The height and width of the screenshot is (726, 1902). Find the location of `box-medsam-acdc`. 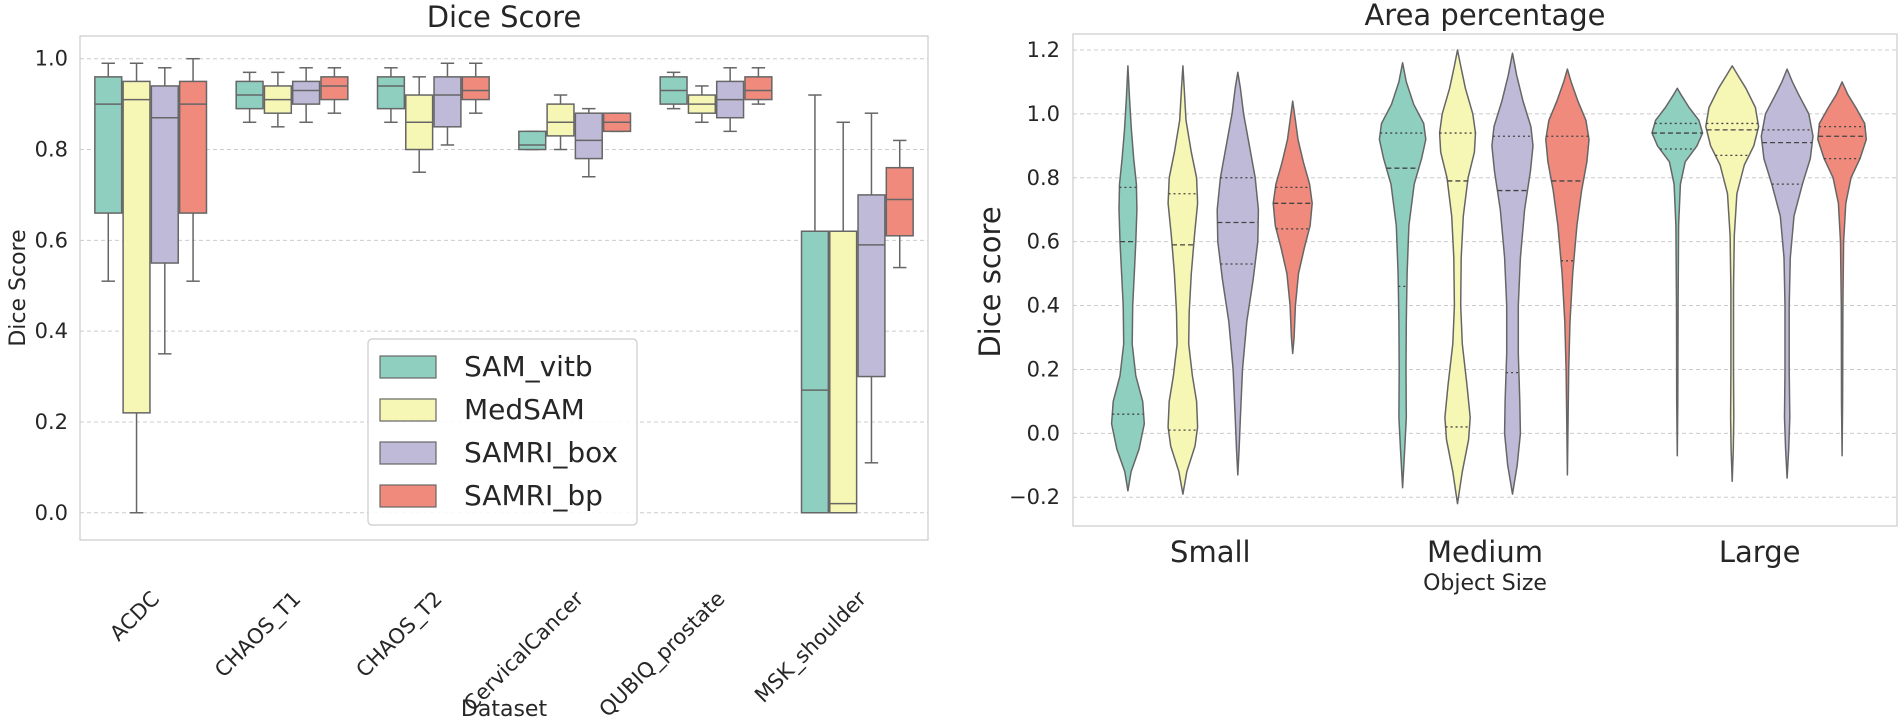

box-medsam-acdc is located at coordinates (136, 288).